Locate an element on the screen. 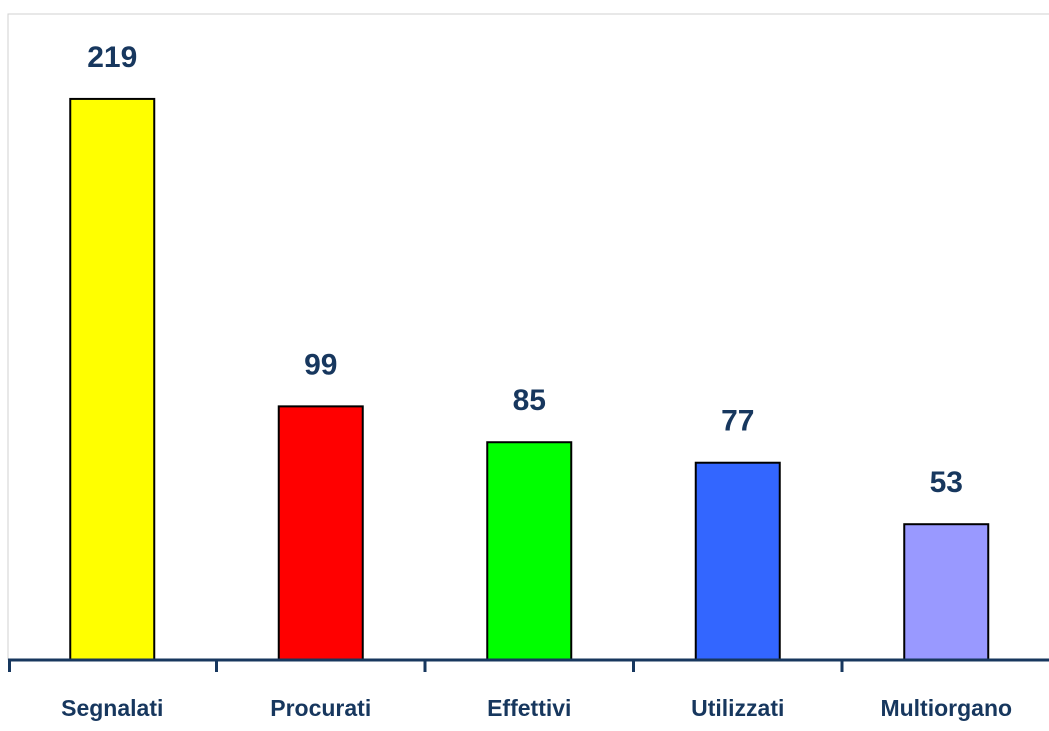  x-tick-label: Effettivi is located at coordinates (529, 708).